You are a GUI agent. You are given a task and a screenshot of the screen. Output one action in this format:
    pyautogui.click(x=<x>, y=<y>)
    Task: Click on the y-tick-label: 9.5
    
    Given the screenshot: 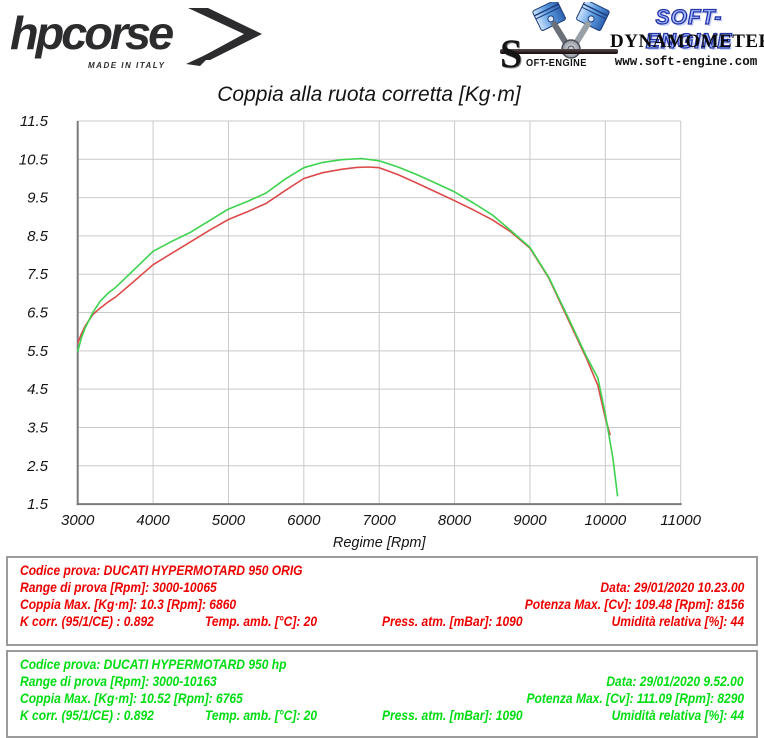 What is the action you would take?
    pyautogui.click(x=38, y=198)
    